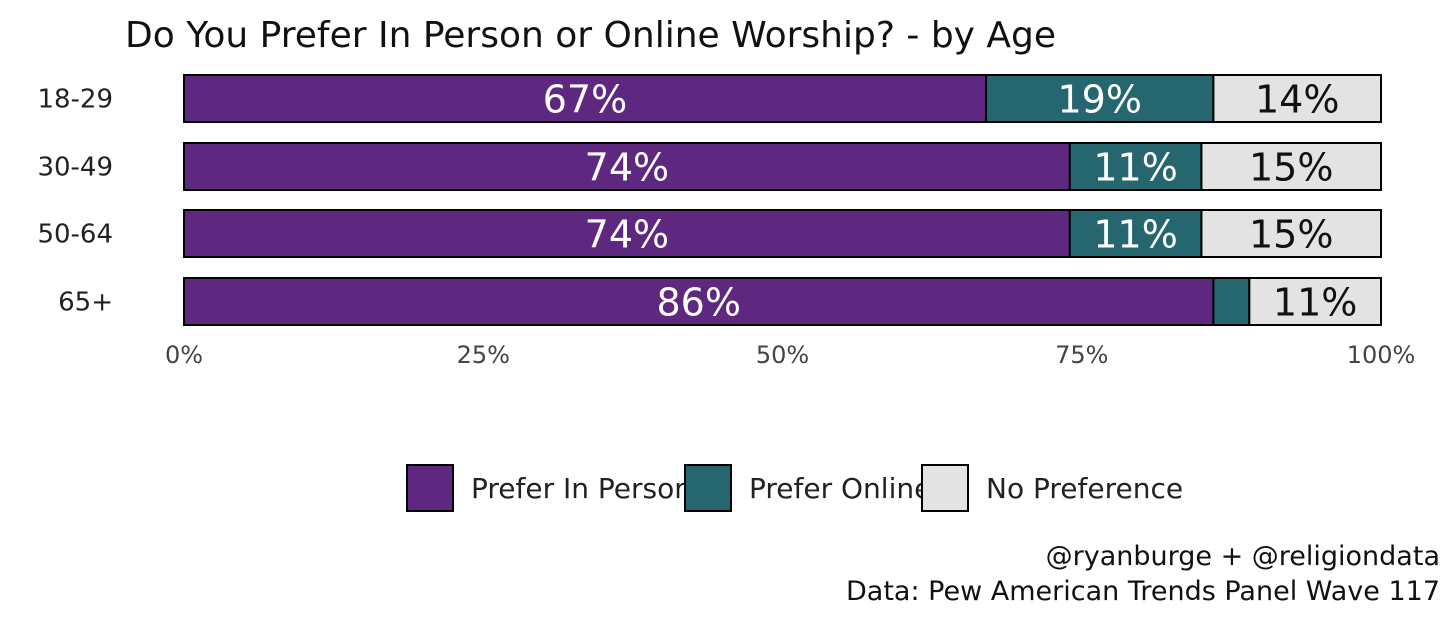  Describe the element at coordinates (581, 488) in the screenshot. I see `legend-label-prefer-in-person: Prefer In Person` at that location.